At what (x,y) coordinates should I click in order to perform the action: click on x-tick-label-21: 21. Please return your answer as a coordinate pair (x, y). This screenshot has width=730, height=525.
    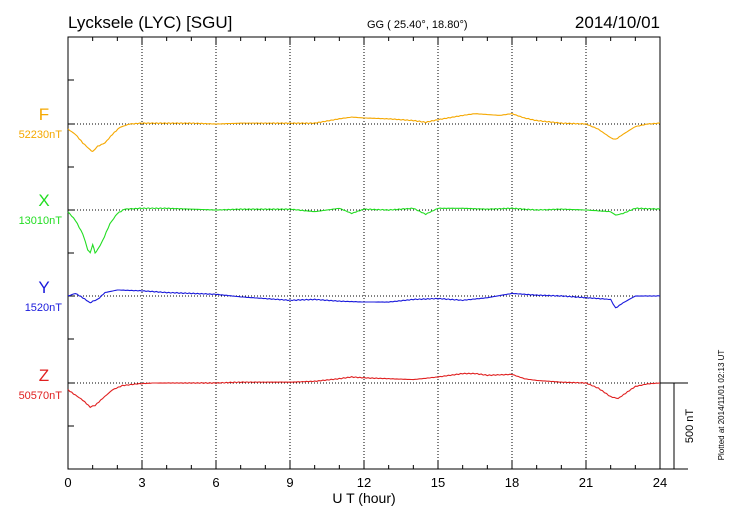
    Looking at the image, I should click on (586, 482).